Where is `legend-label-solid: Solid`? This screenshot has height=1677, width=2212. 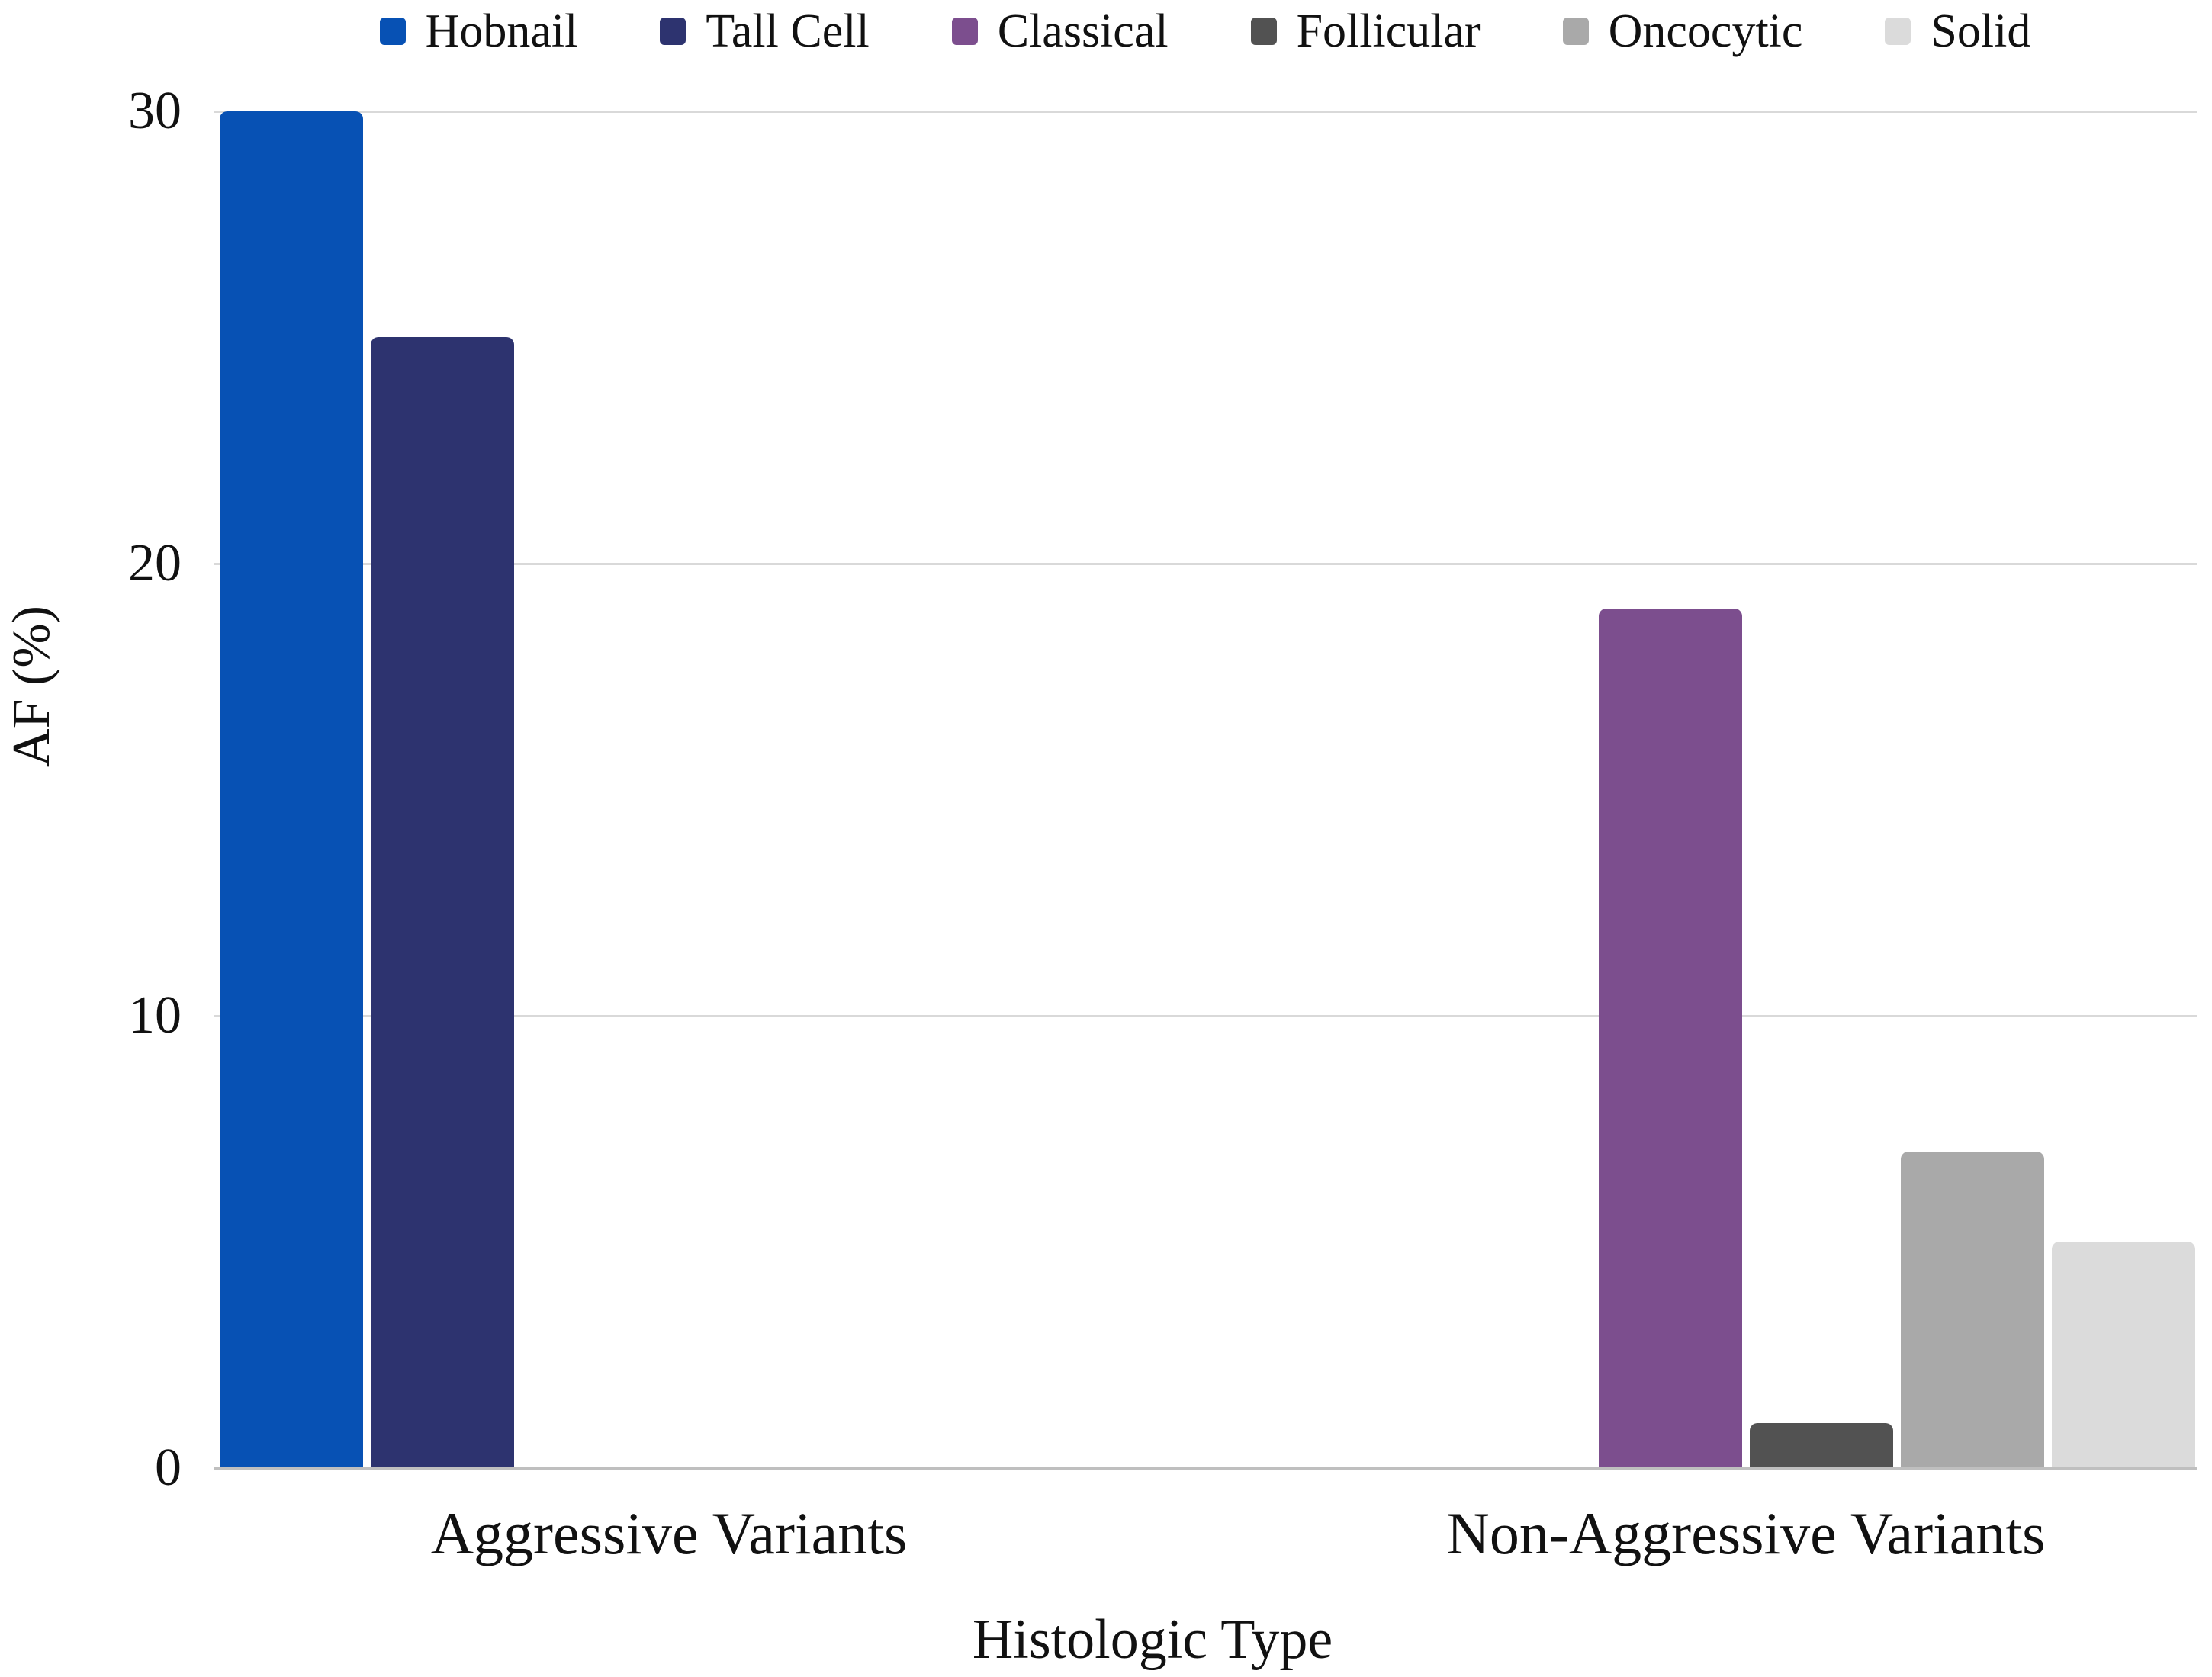 legend-label-solid: Solid is located at coordinates (1981, 31).